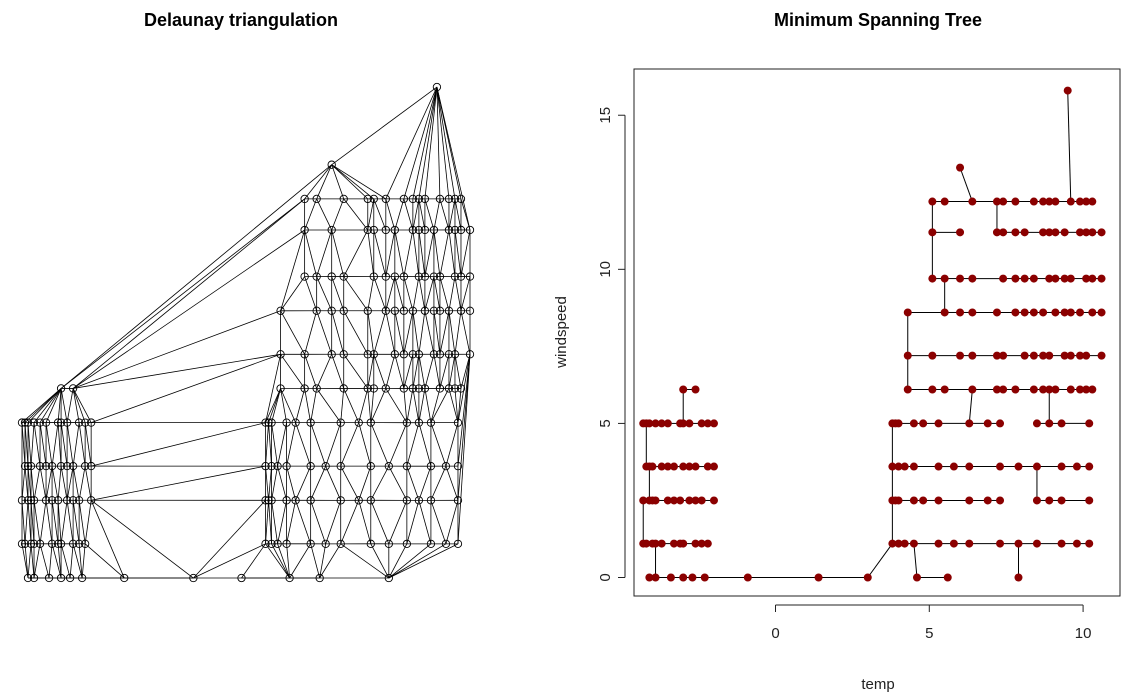 This screenshot has height=696, width=1131. I want to click on x-tick-label: 10, so click(1083, 633).